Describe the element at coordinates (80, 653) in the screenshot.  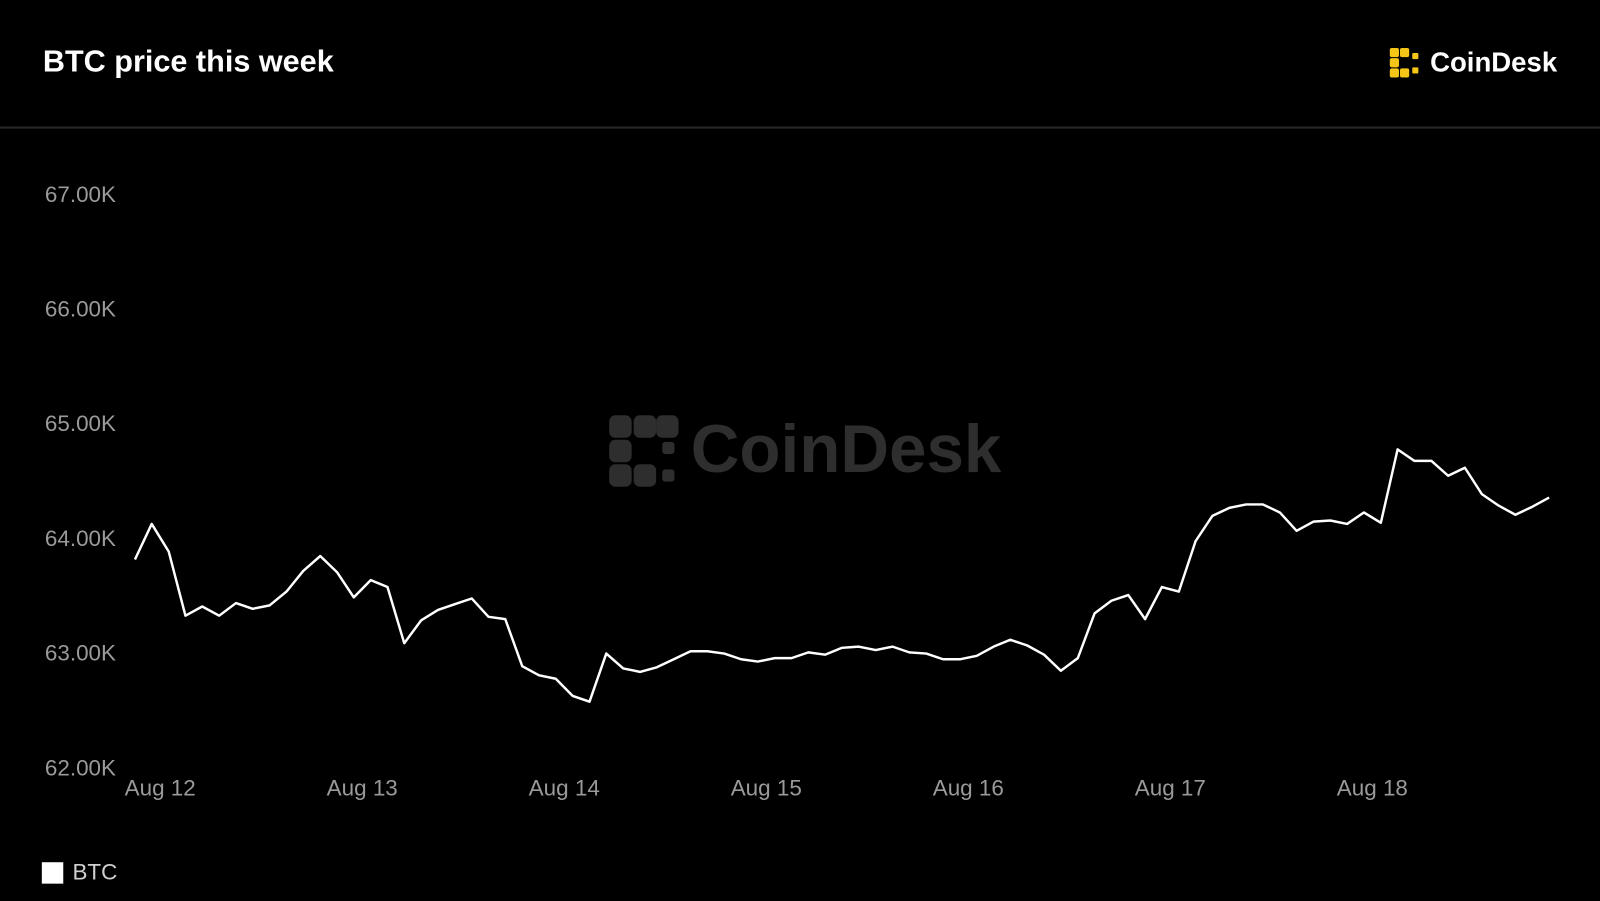
I see `y-tick-label: 63.00K` at that location.